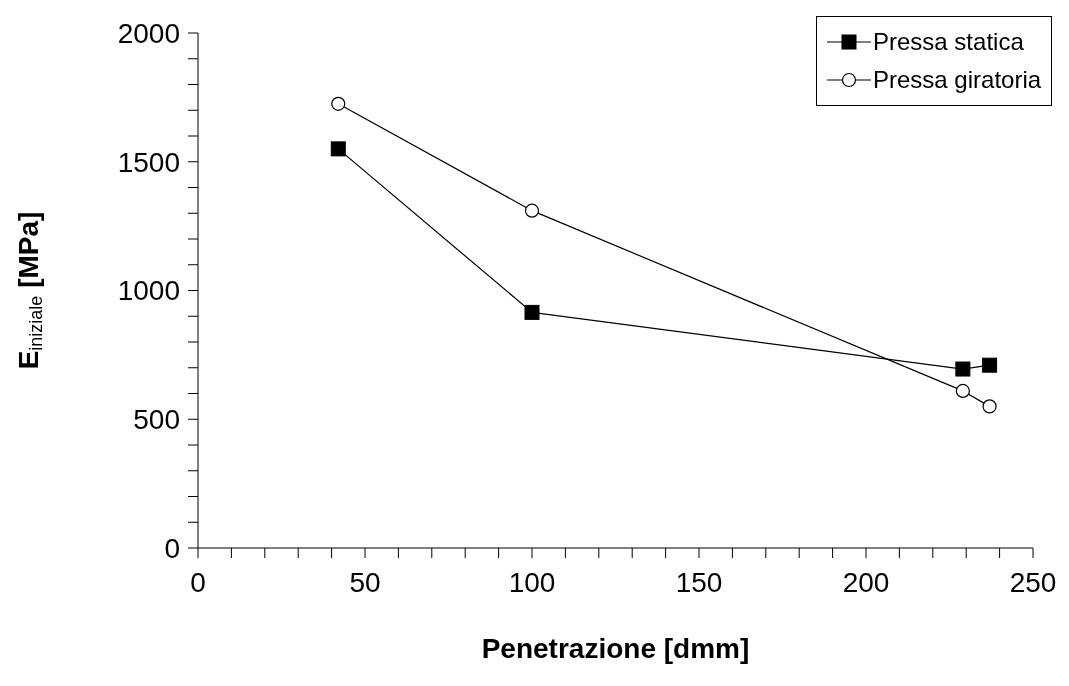  Describe the element at coordinates (148, 291) in the screenshot. I see `y-tick-label: 1000` at that location.